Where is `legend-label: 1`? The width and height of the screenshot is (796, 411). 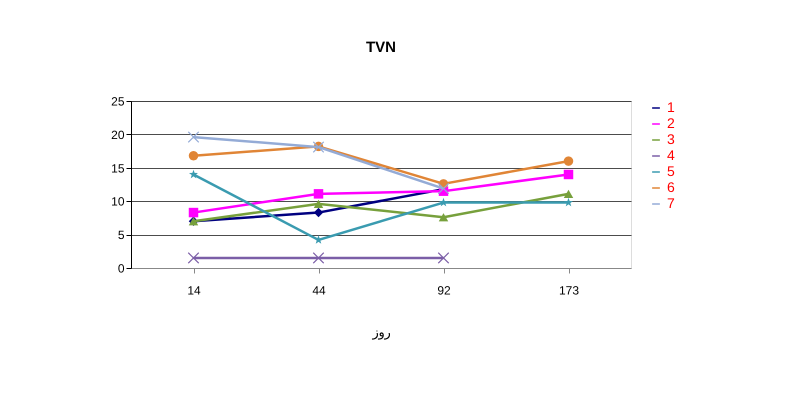
legend-label: 1 is located at coordinates (671, 107).